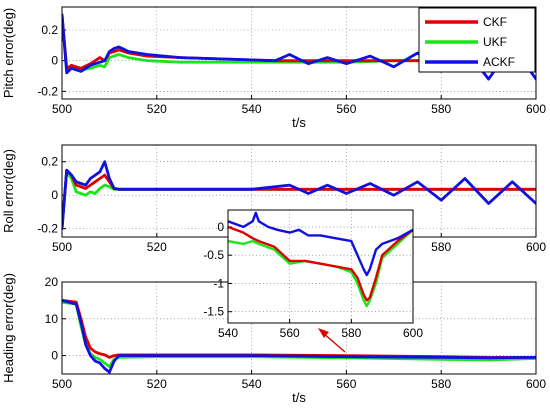 Image resolution: width=550 pixels, height=415 pixels. Describe the element at coordinates (499, 62) in the screenshot. I see `legend-label-ackf: ACKF` at that location.